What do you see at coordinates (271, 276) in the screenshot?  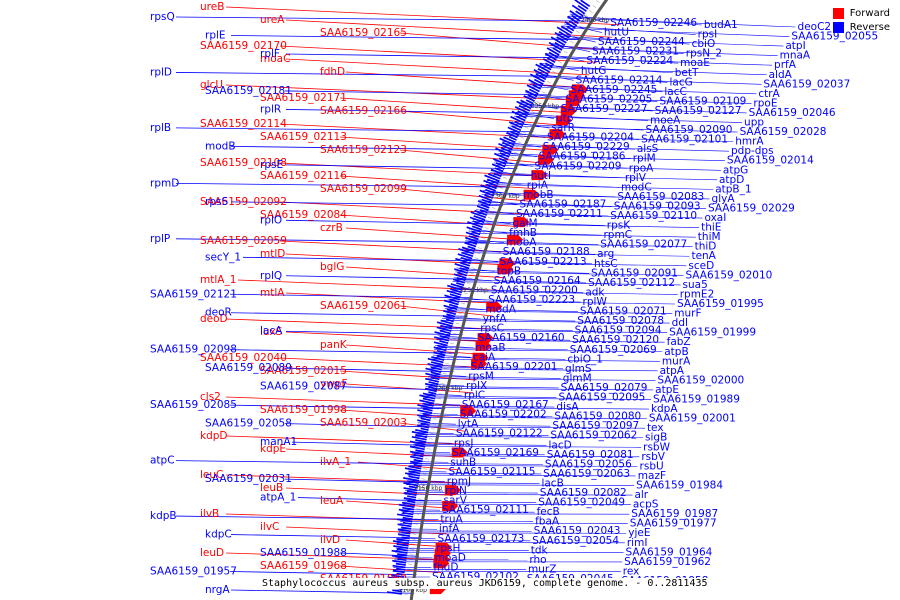 I see `gene-label: rplQ` at bounding box center [271, 276].